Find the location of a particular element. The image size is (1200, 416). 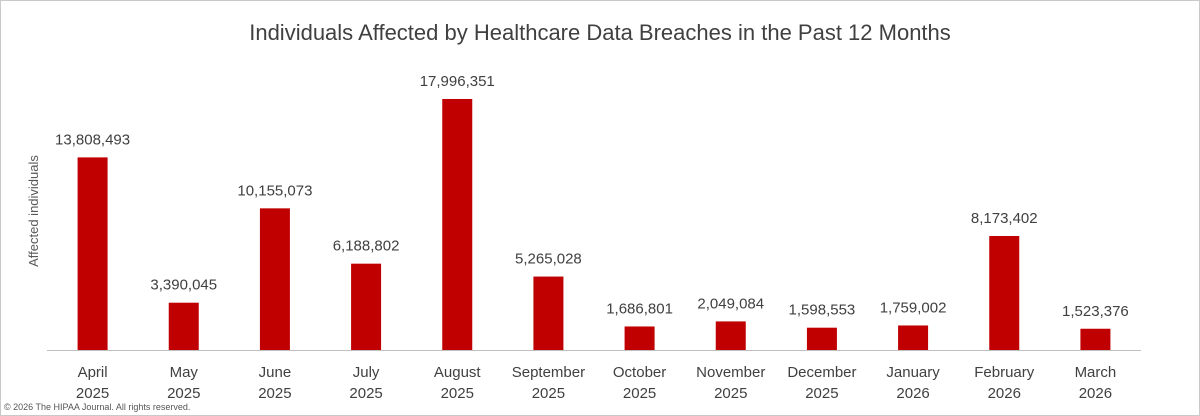

bar-june-2025 is located at coordinates (274, 279).